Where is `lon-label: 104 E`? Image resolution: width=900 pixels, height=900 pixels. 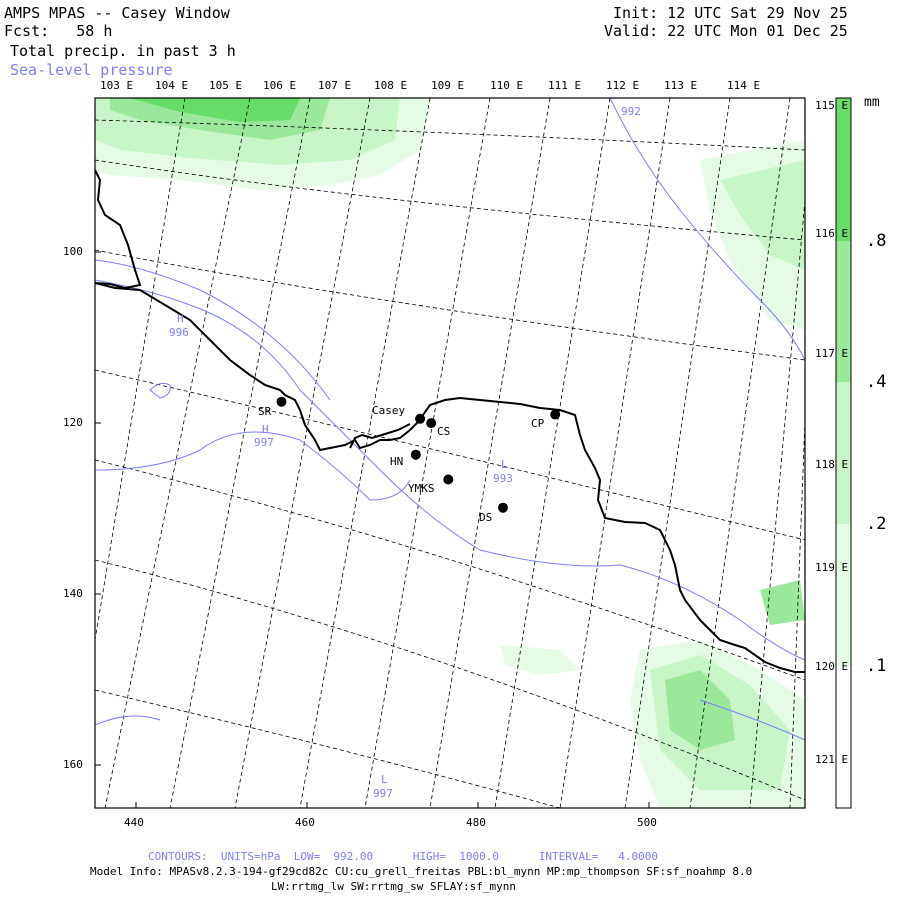
lon-label: 104 E is located at coordinates (172, 85).